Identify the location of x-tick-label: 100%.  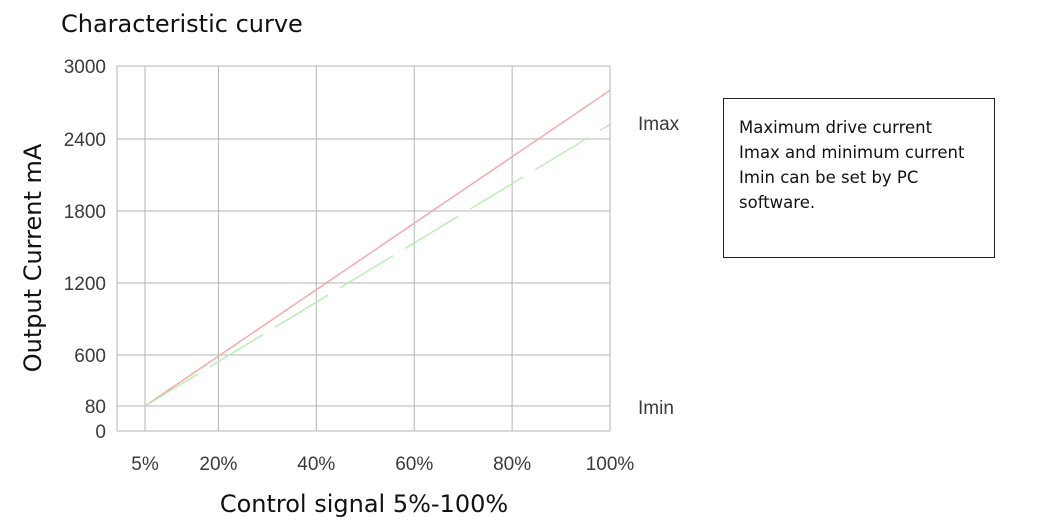
(610, 464).